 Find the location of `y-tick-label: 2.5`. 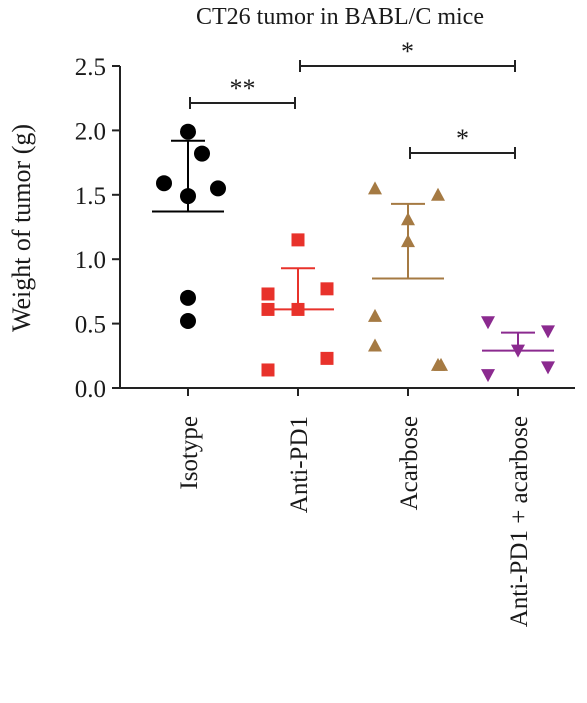

y-tick-label: 2.5 is located at coordinates (90, 67).